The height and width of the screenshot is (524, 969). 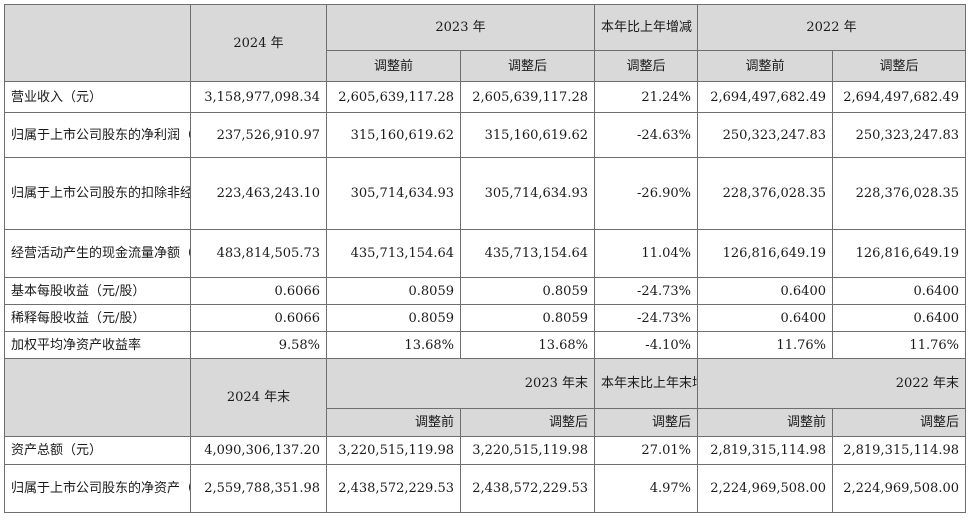 I want to click on cell-change: -26.90%, so click(x=646, y=193).